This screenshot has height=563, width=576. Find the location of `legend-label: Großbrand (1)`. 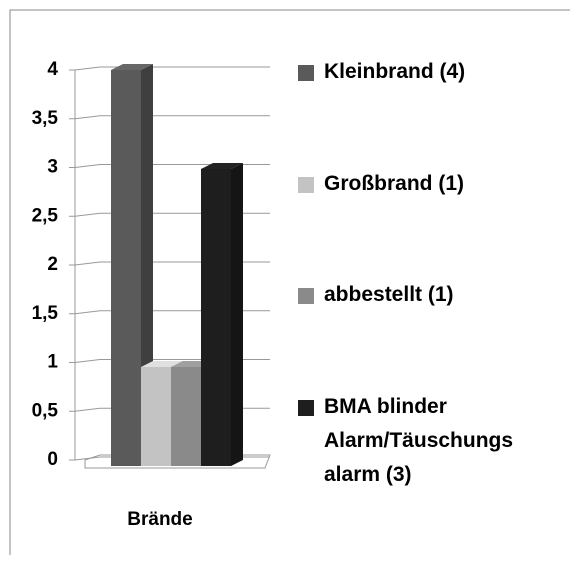

legend-label: Großbrand (1) is located at coordinates (394, 183).